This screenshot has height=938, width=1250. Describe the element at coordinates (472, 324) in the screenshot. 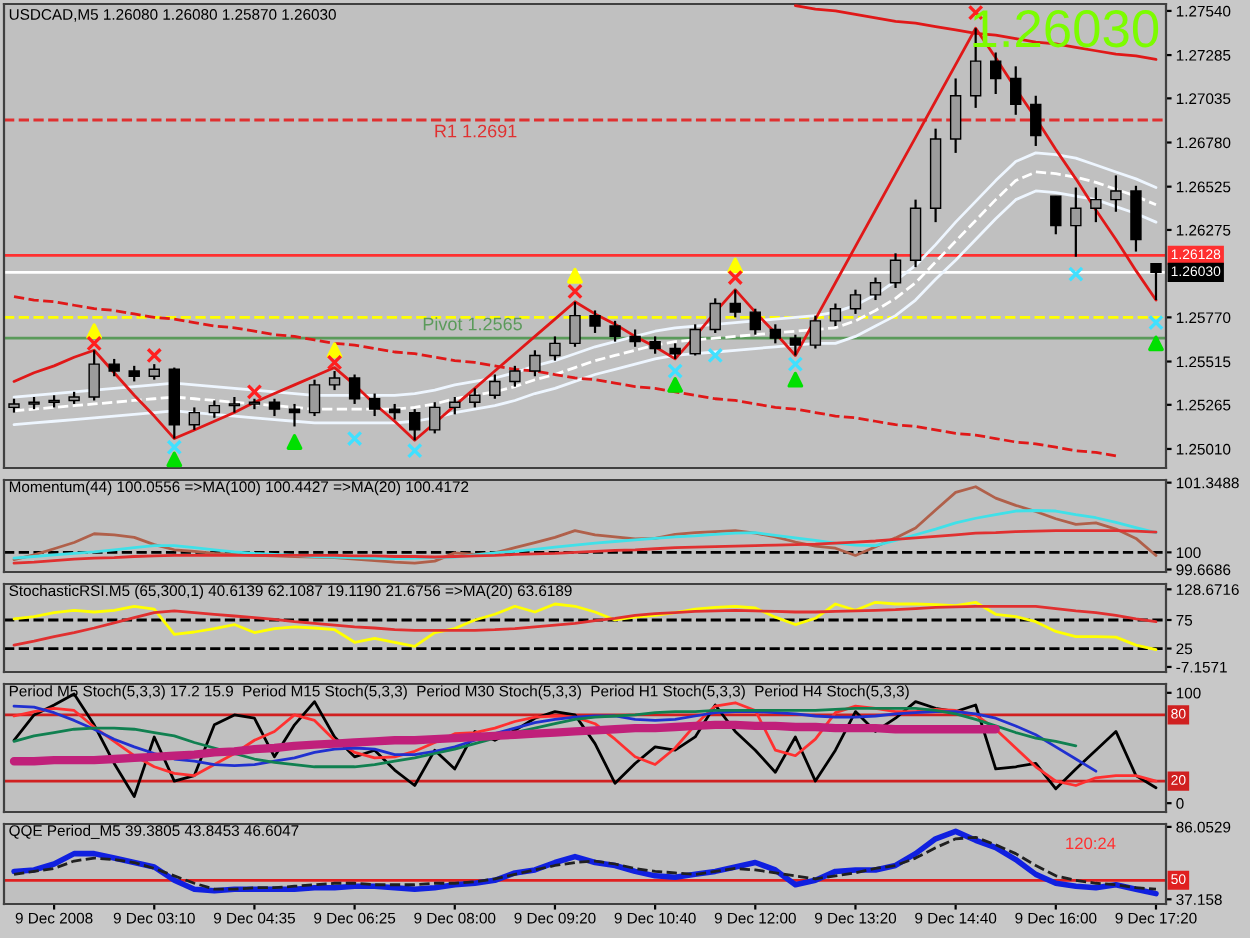

I see `ref-line-label: Pivot 1.2565` at that location.